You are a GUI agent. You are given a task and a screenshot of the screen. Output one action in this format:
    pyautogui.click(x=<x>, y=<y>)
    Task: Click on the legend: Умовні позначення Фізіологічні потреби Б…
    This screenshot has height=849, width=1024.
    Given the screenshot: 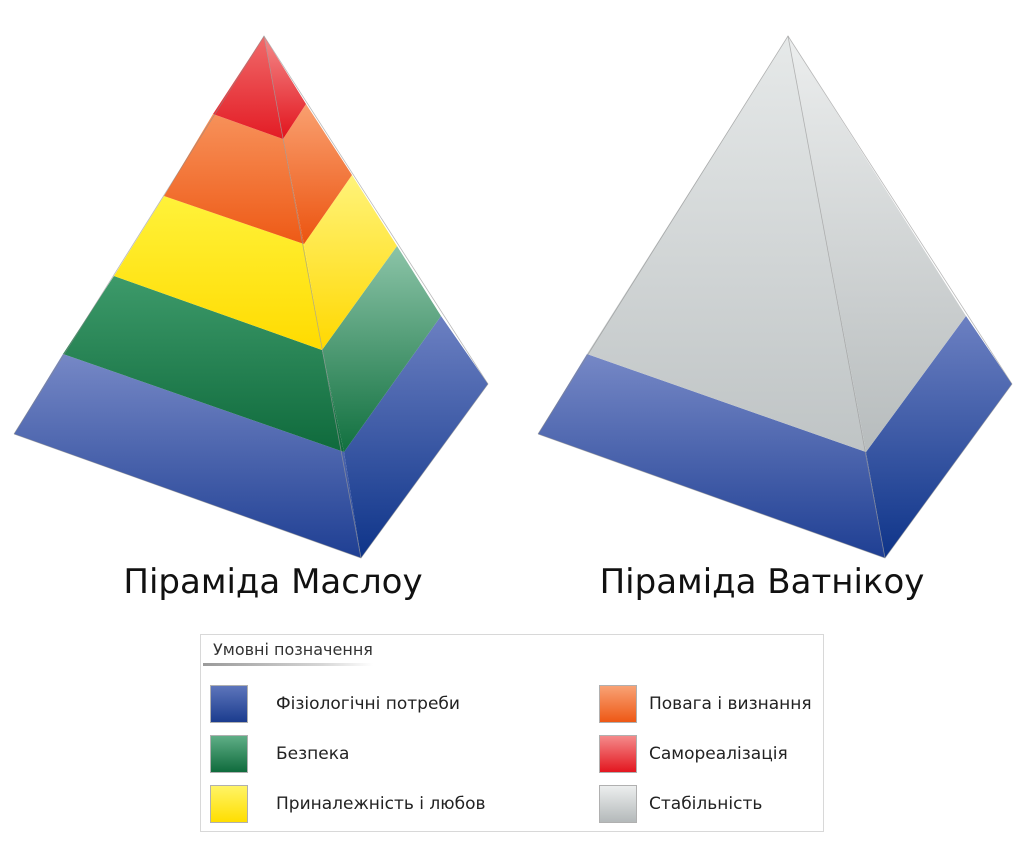 What is the action you would take?
    pyautogui.click(x=512, y=733)
    